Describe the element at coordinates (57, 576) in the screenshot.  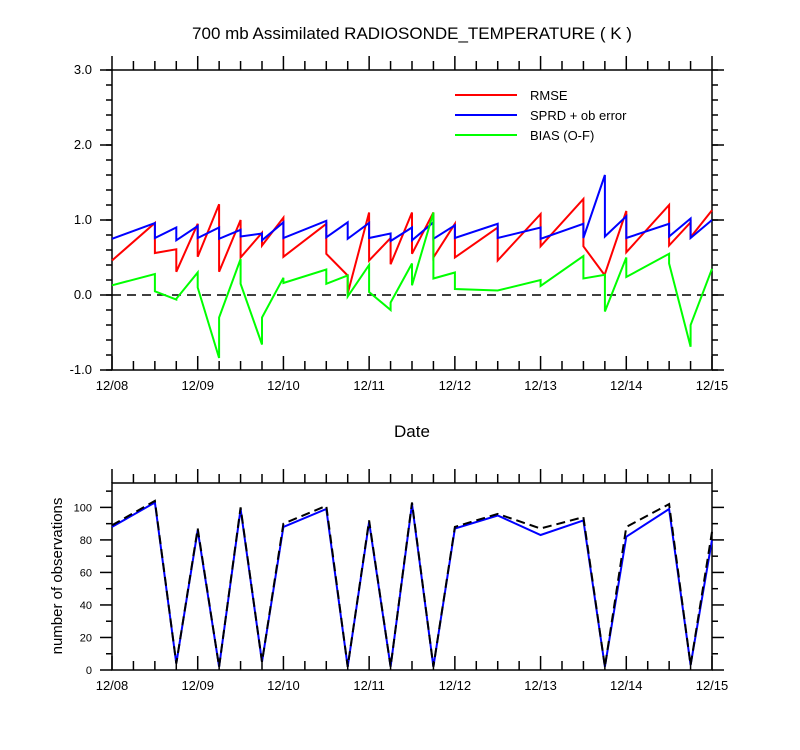
I see `bottom-y-axis-label: number of observations` at that location.